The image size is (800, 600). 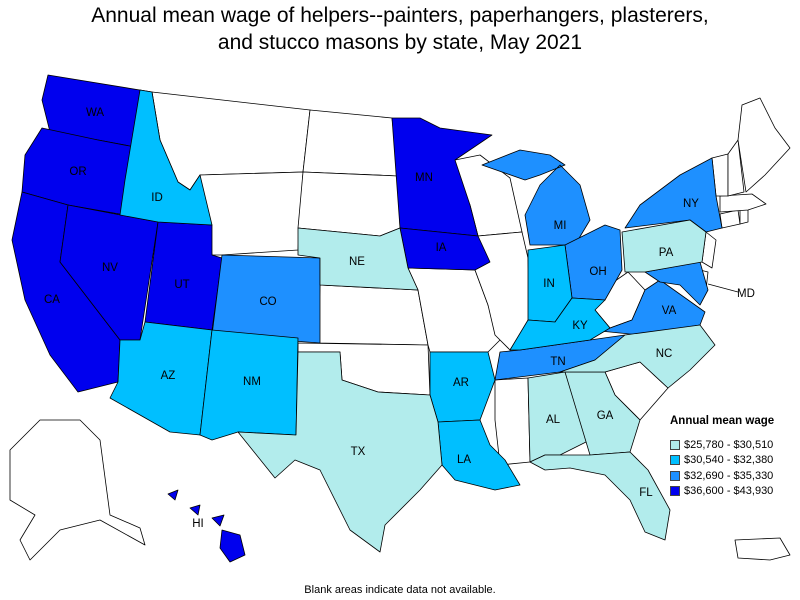 I want to click on label-mn: MN, so click(x=424, y=178).